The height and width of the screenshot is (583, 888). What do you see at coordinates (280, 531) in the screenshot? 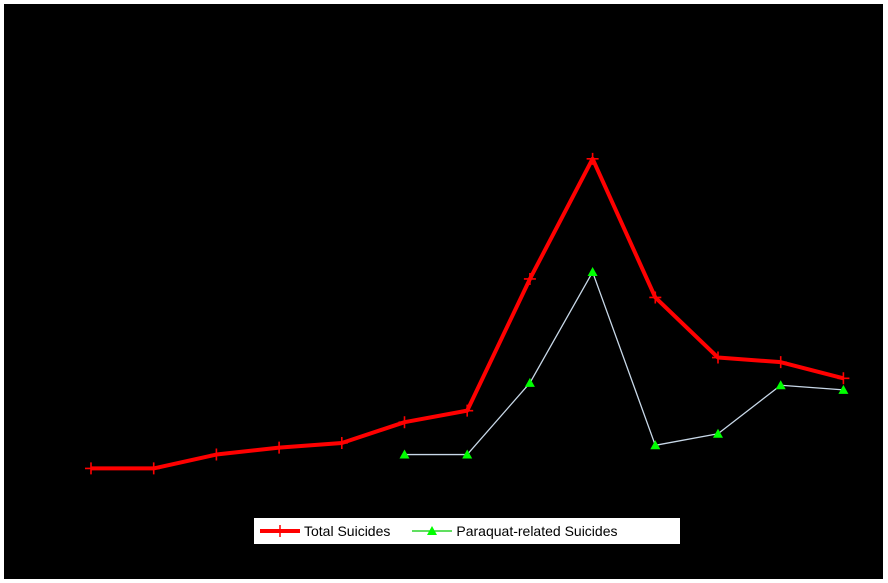
I see `legend-swatch-total-icon` at bounding box center [280, 531].